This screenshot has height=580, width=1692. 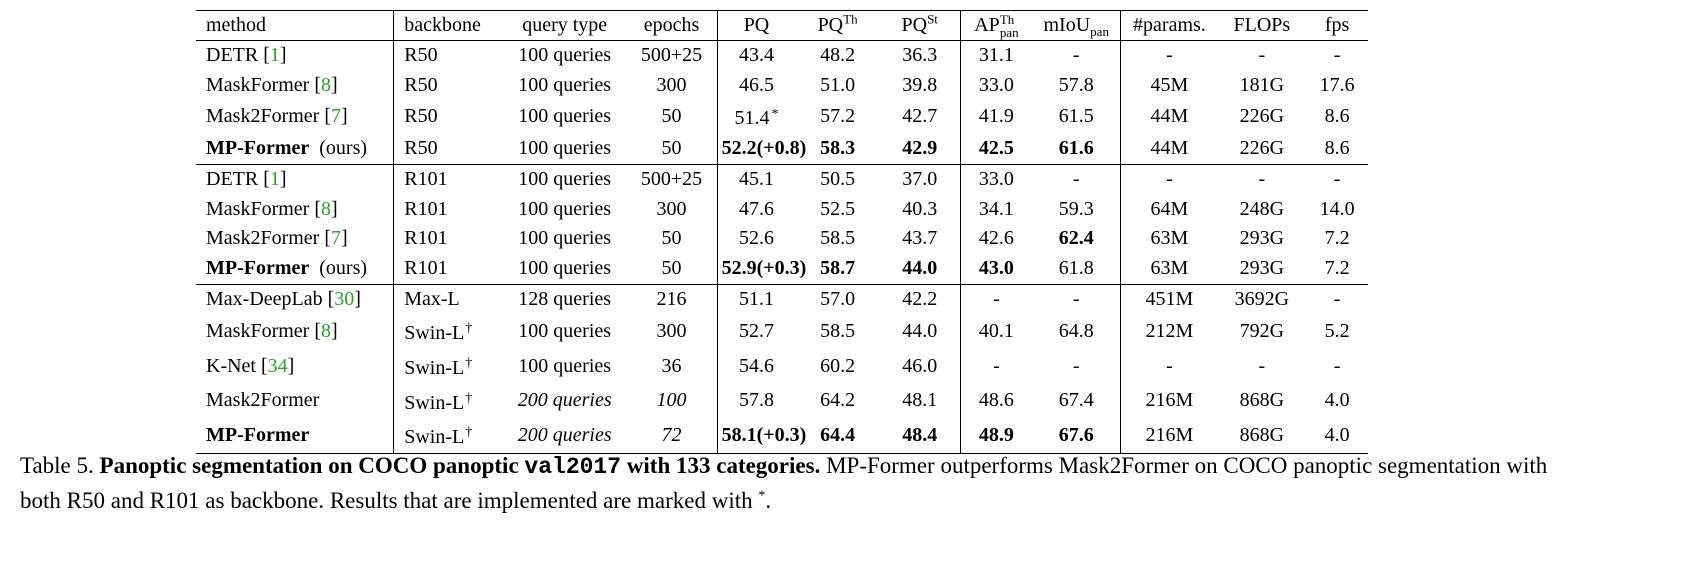 What do you see at coordinates (920, 55) in the screenshot?
I see `pq-st-cell: 36.3` at bounding box center [920, 55].